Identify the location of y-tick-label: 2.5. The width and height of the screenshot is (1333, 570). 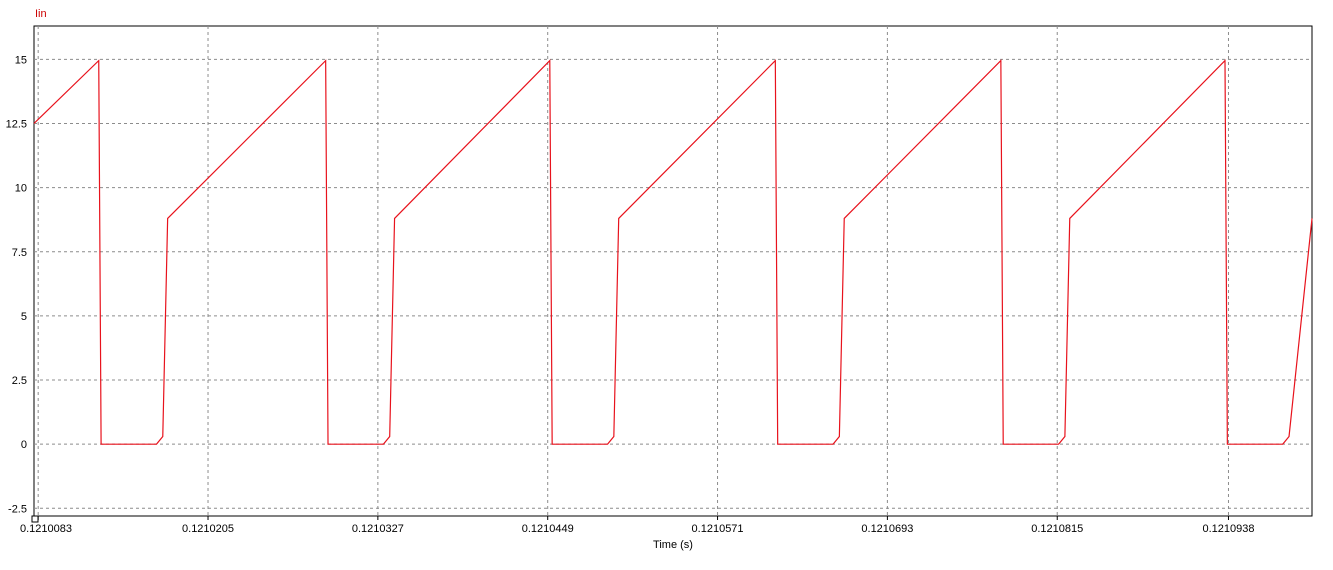
(19, 381).